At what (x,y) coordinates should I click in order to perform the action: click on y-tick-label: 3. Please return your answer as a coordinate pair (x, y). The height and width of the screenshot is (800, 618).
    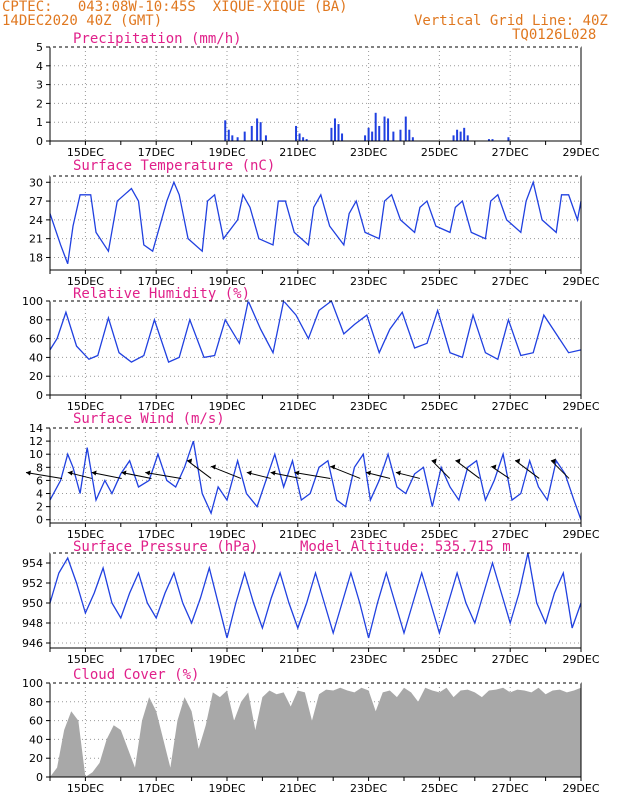
    Looking at the image, I should click on (39, 85).